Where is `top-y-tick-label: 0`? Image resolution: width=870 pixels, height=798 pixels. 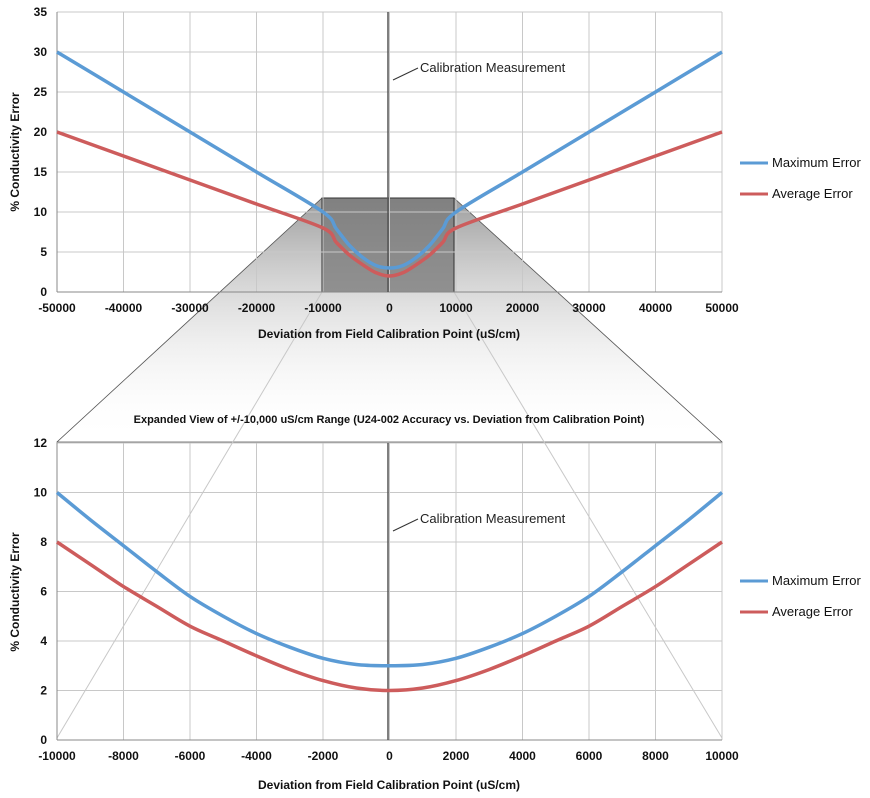
top-y-tick-label: 0 is located at coordinates (43, 292).